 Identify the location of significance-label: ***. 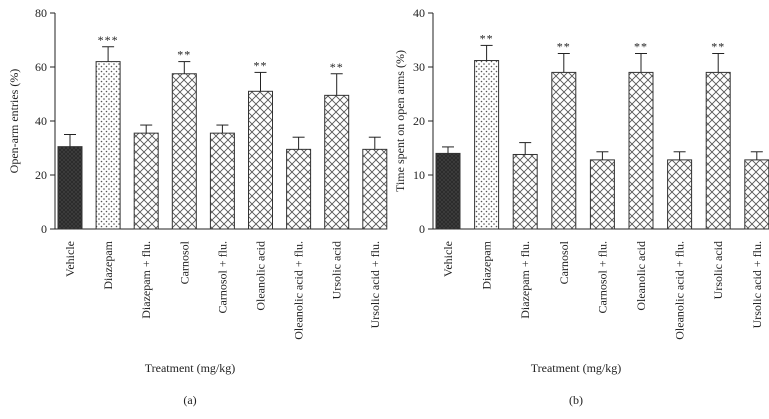
(108, 40).